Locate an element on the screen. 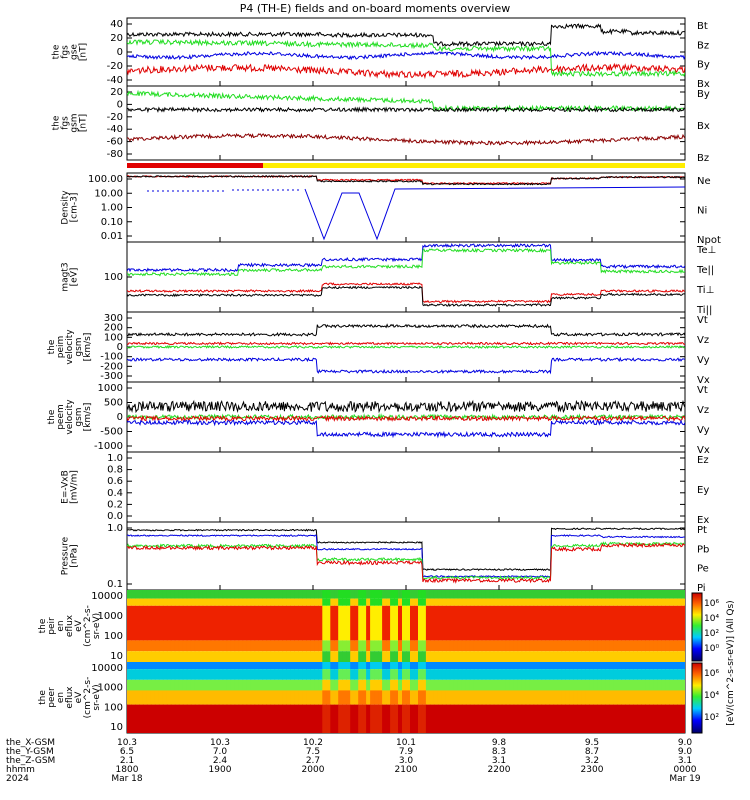  y-tick-label: 0.6 is located at coordinates (115, 481).